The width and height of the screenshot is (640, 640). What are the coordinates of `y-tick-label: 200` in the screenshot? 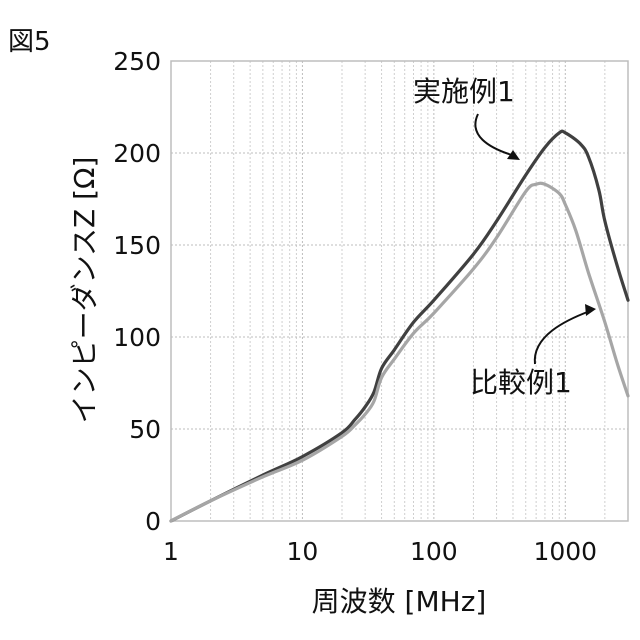 It's located at (137, 153).